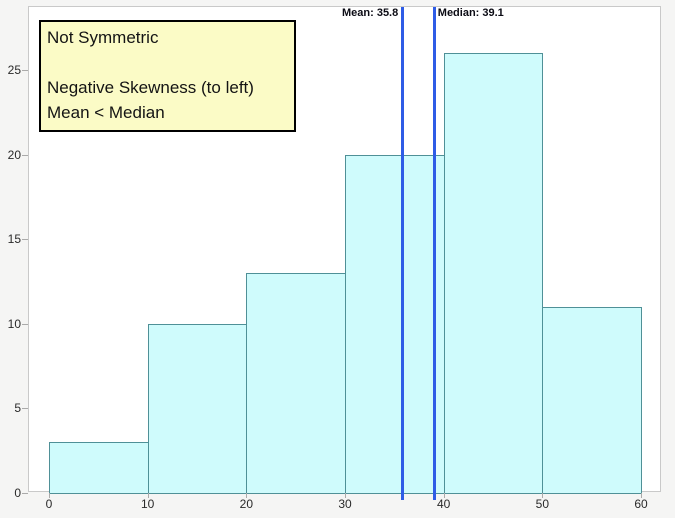 This screenshot has width=675, height=518. I want to click on y-axis-tick-label: 10, so click(14, 323).